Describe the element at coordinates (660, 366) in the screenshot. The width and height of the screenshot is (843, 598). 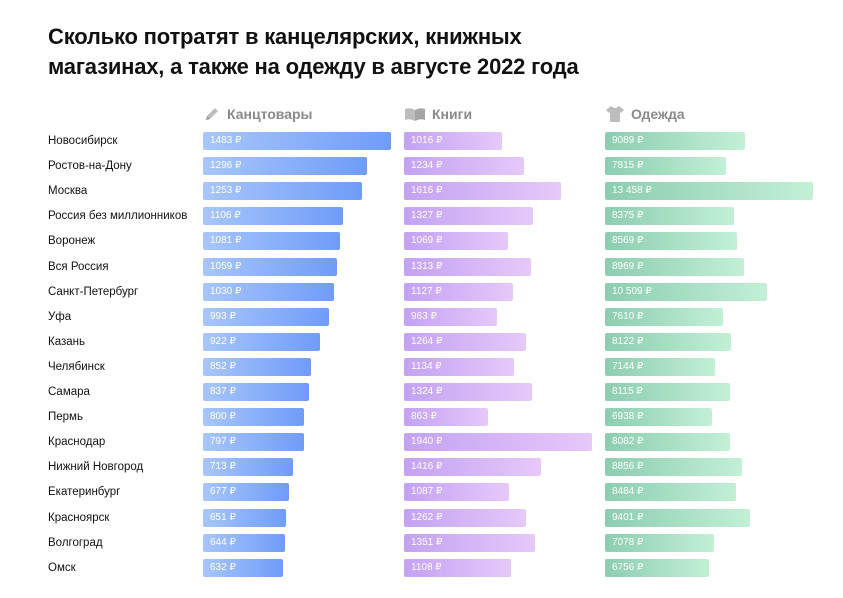
I see `bar: 7144 ₽` at that location.